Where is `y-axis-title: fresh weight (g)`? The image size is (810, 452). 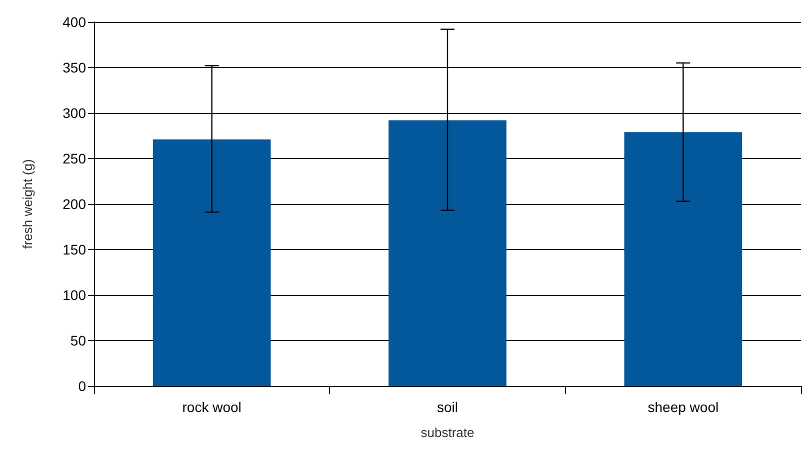 y-axis-title: fresh weight (g) is located at coordinates (27, 204).